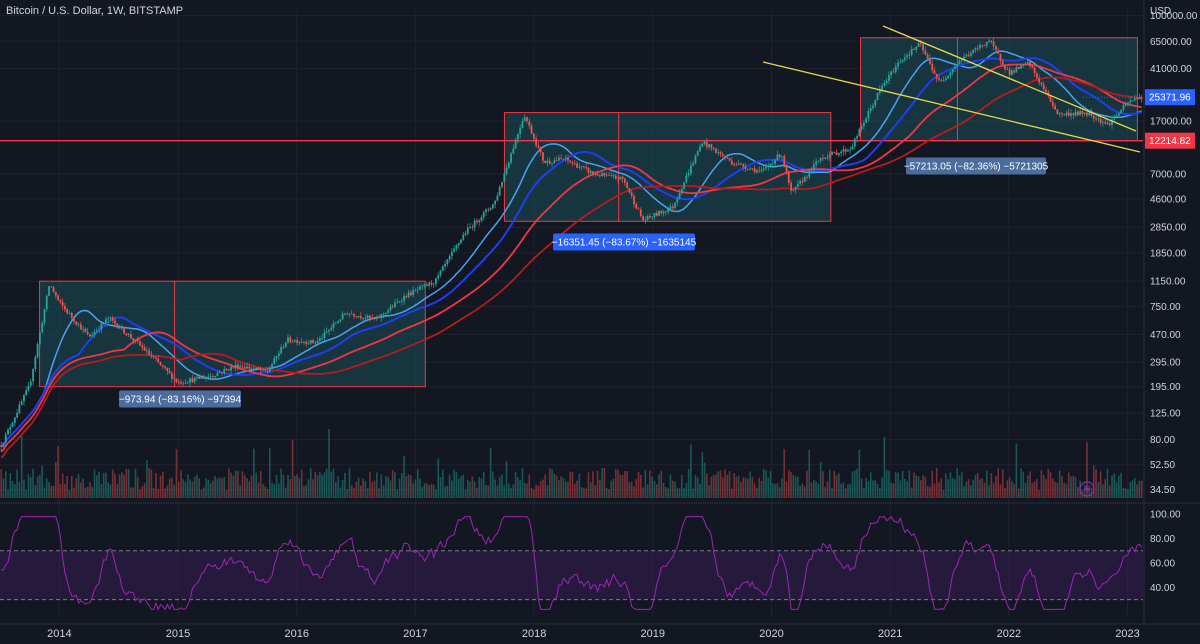 The width and height of the screenshot is (1200, 644). I want to click on price-tick: 195.00, so click(1165, 387).